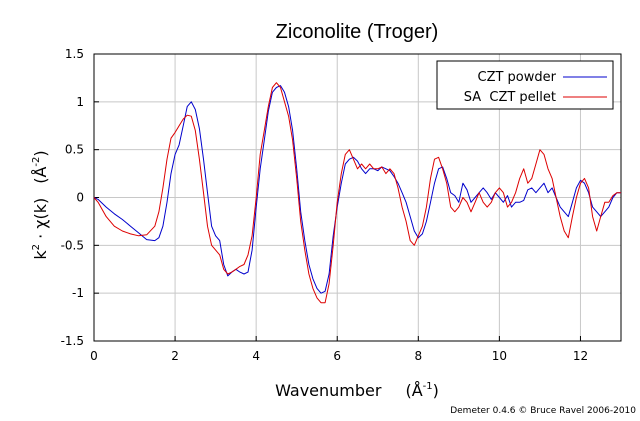  Describe the element at coordinates (328, 390) in the screenshot. I see `x-axis-label-text: Wavenumber` at that location.